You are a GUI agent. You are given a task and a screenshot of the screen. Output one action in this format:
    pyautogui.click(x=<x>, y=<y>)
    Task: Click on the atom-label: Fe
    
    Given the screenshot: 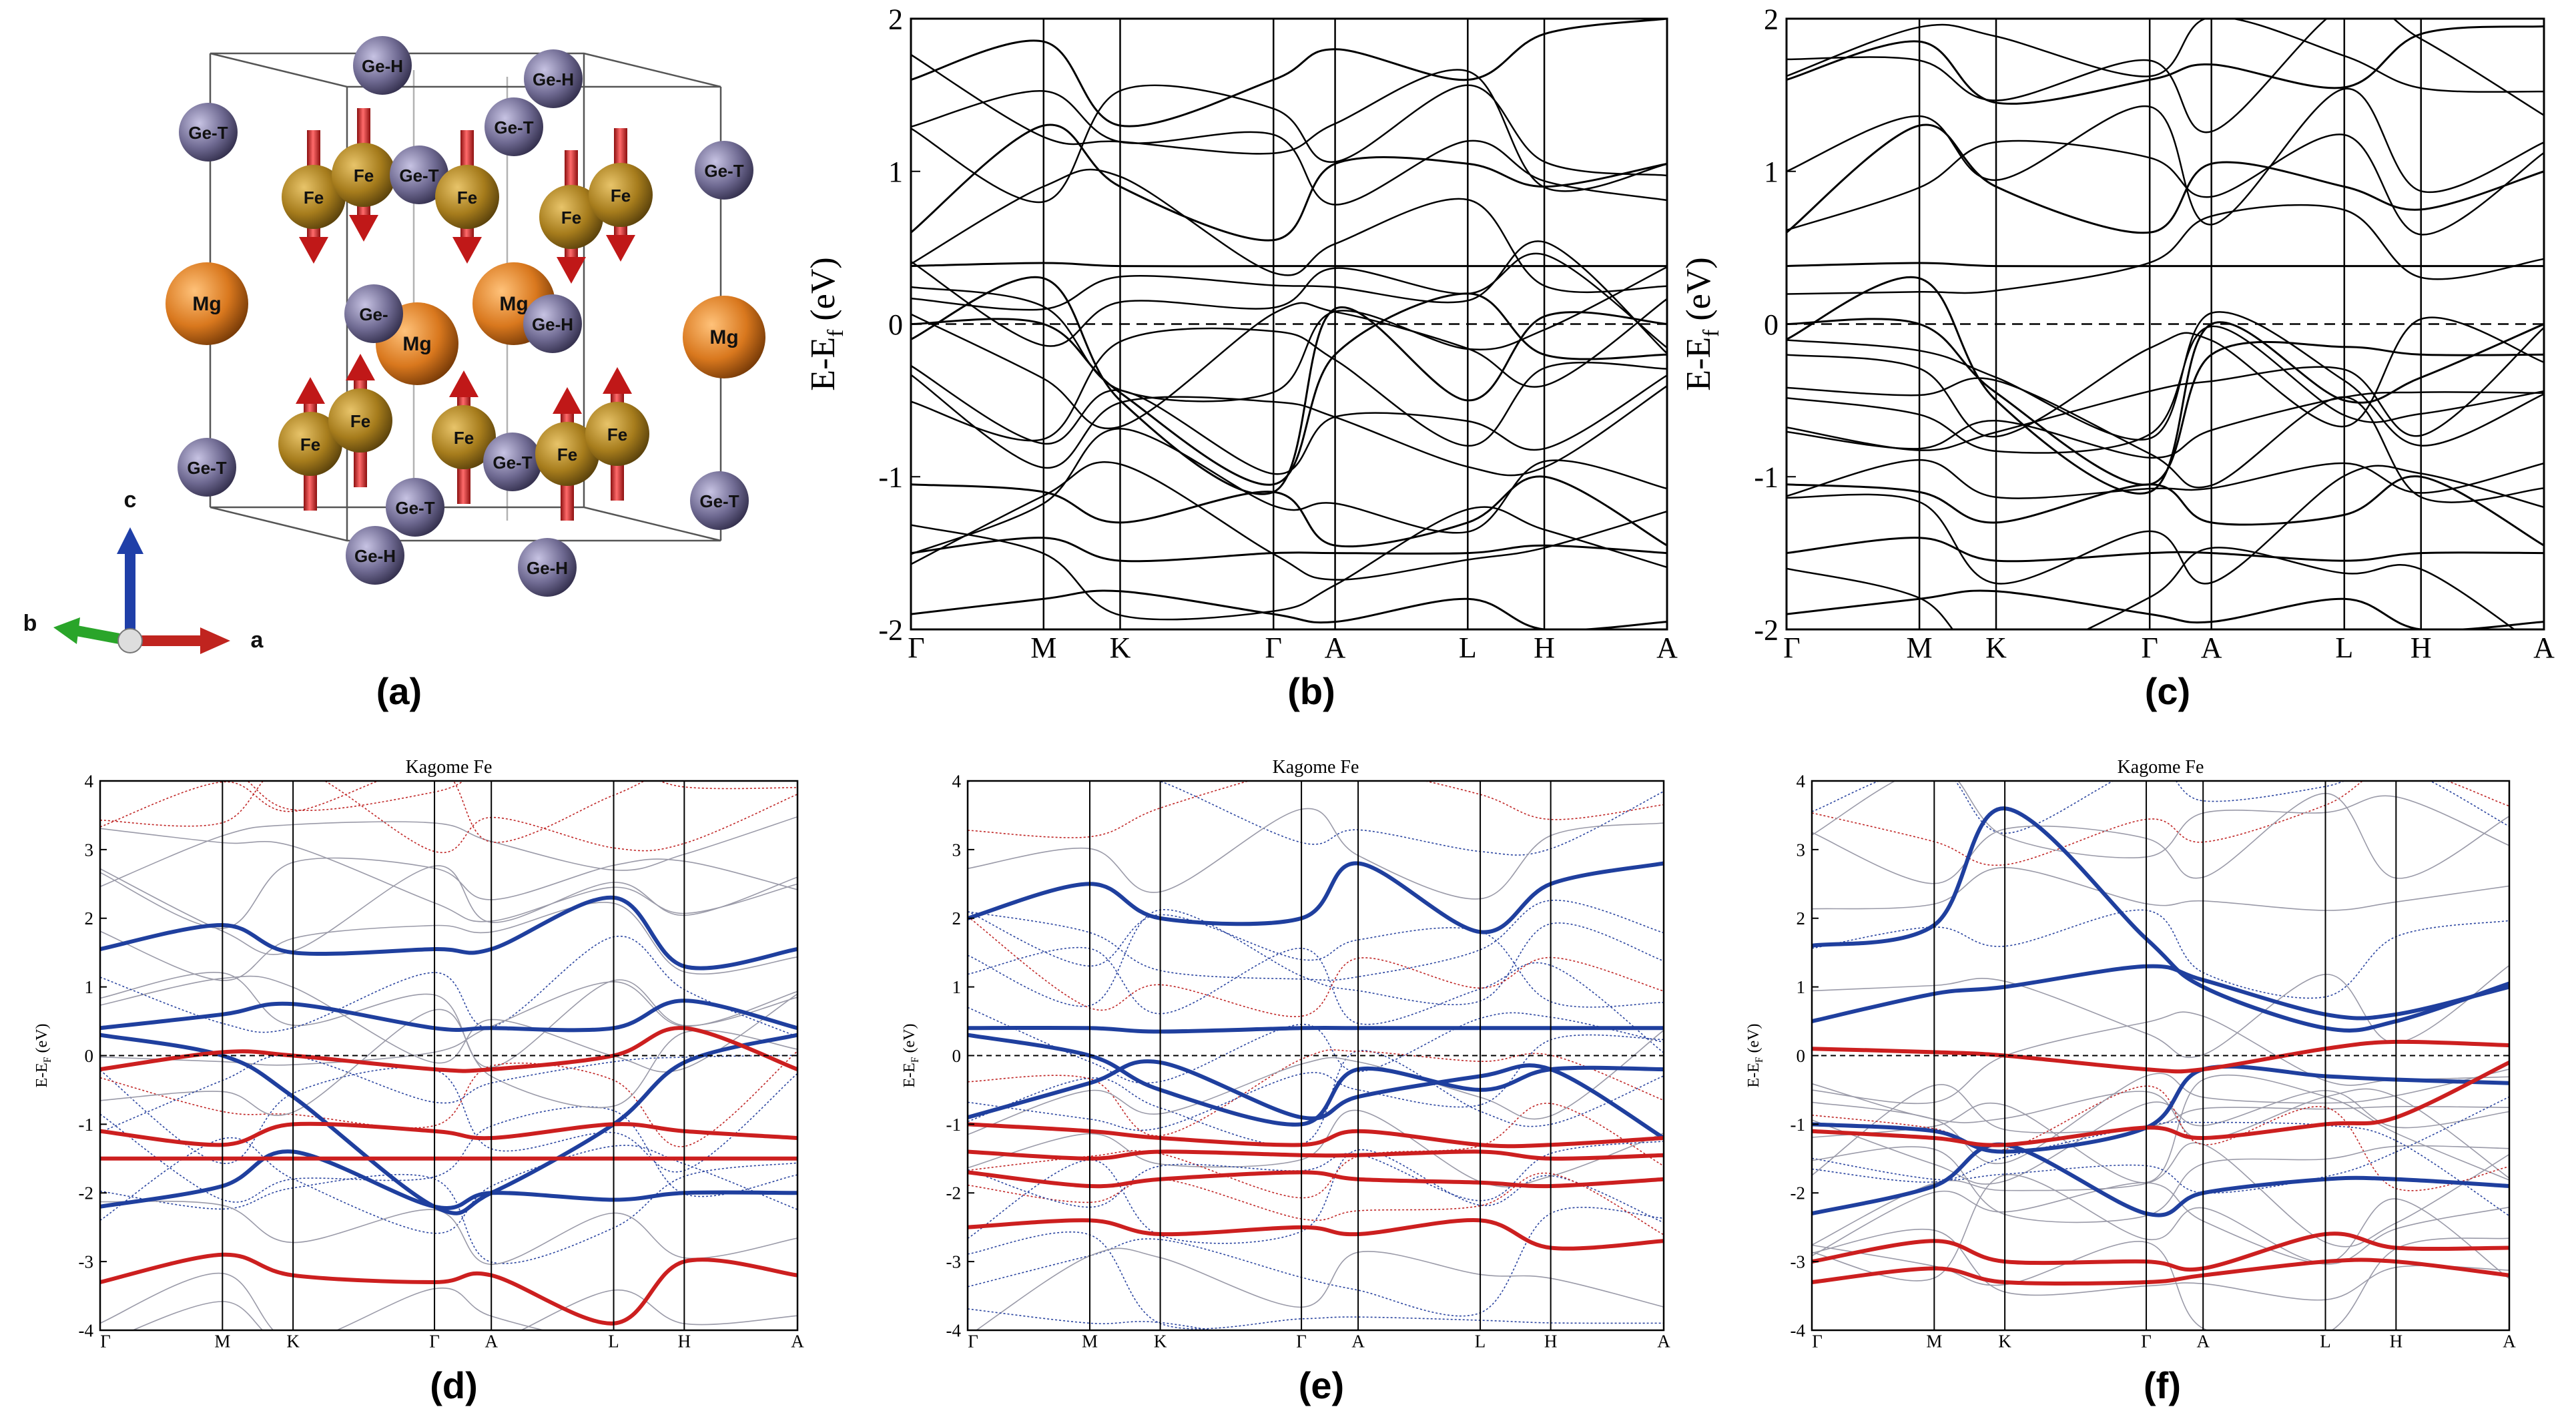 What is the action you would take?
    pyautogui.click(x=360, y=421)
    